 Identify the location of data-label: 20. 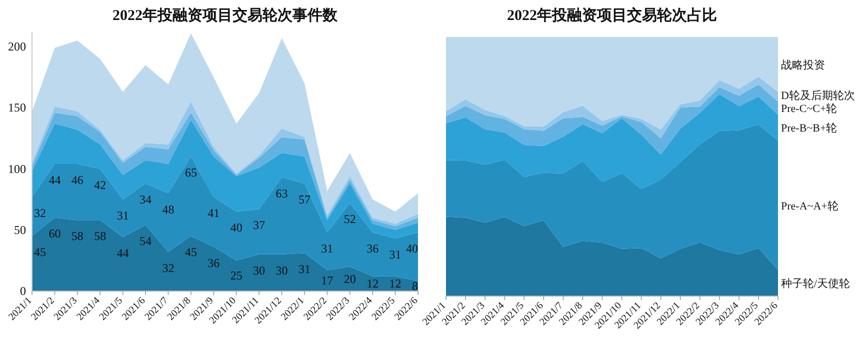
(350, 279).